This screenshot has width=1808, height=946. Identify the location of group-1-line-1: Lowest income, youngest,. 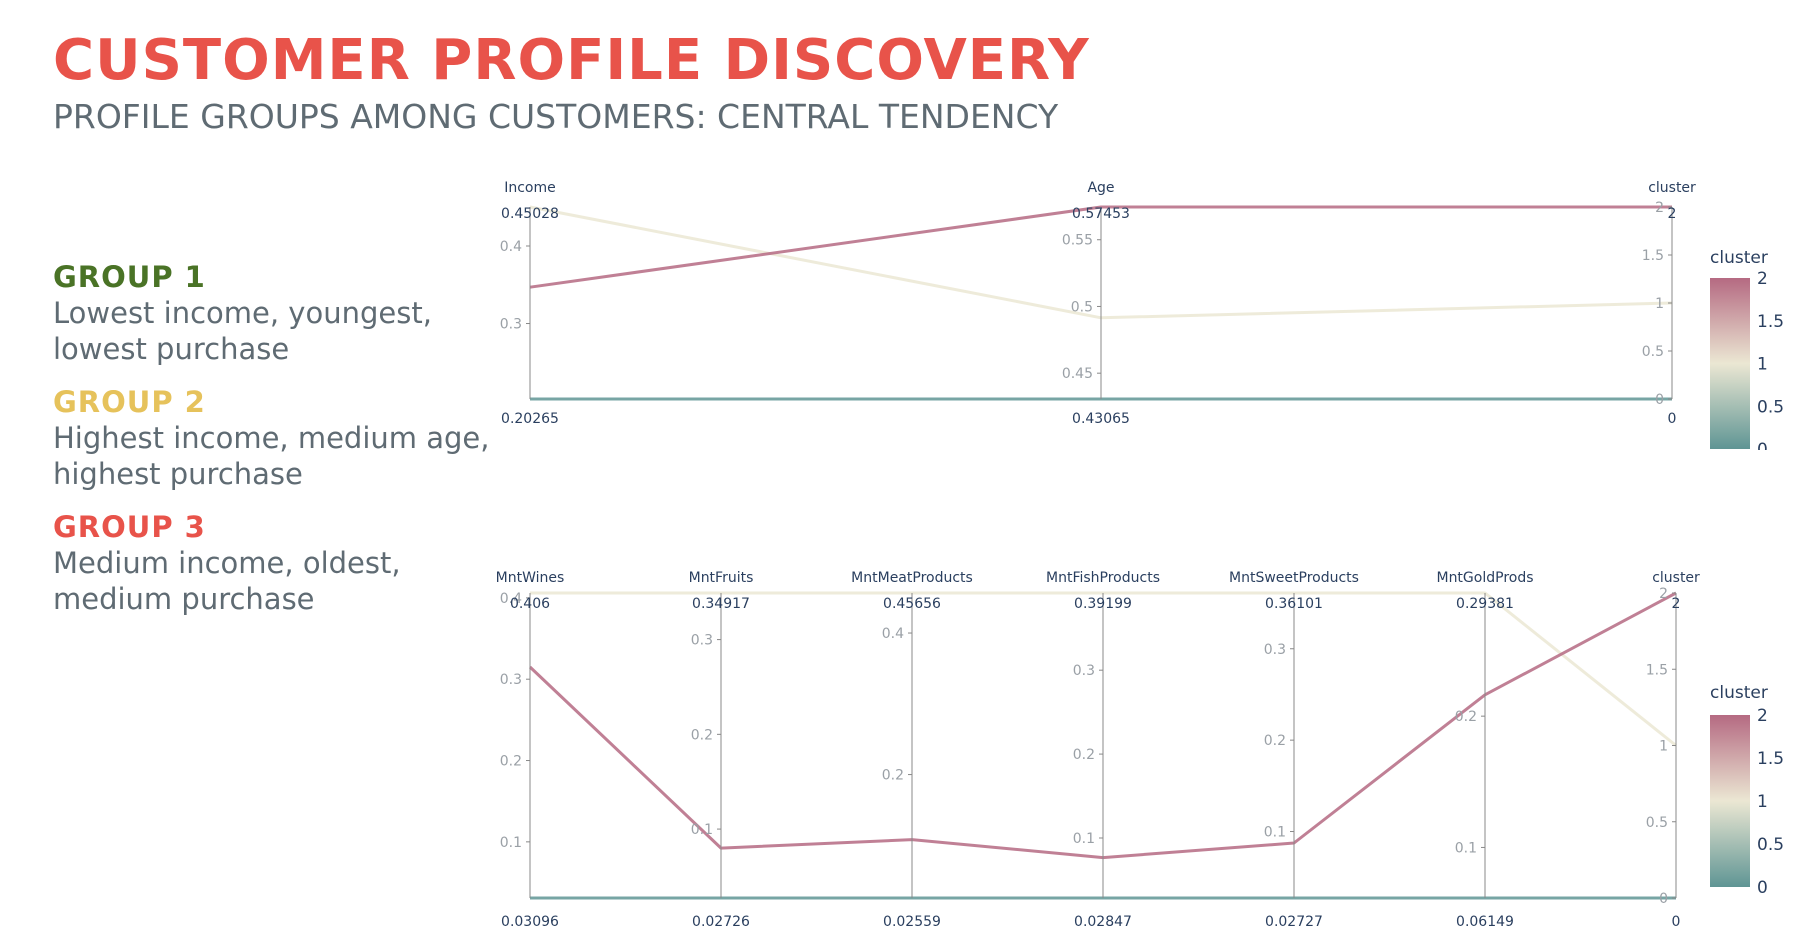
(242, 313).